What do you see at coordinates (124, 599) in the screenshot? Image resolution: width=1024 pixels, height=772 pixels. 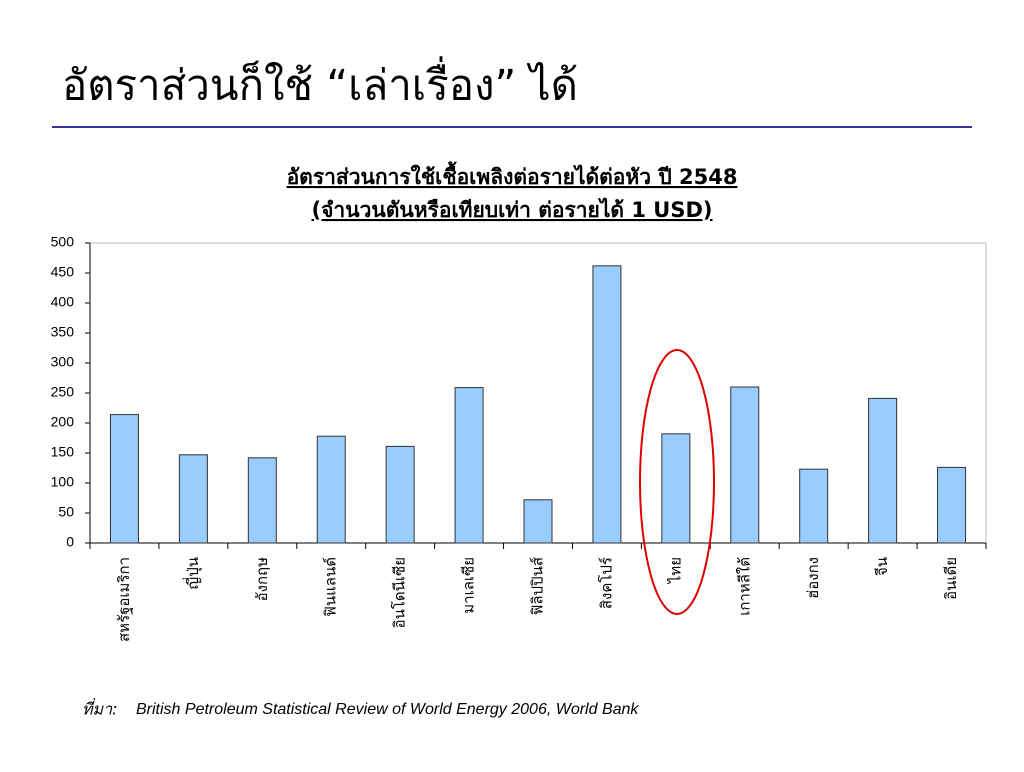 I see `x-tick-label: สหรัฐอเมริกา` at bounding box center [124, 599].